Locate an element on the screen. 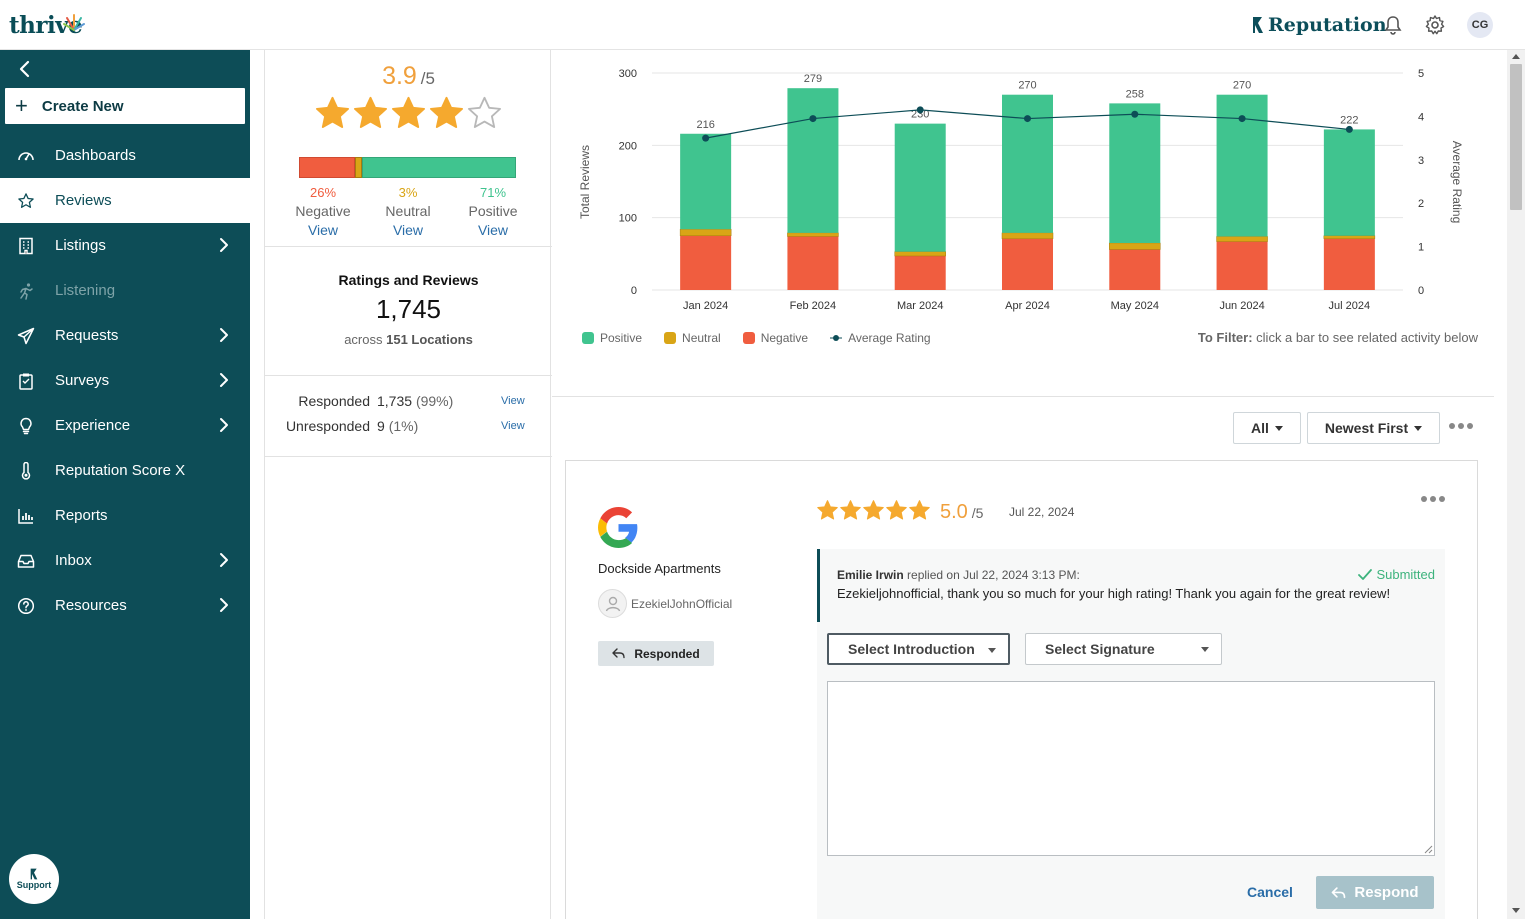  bar-neutral-jul-2024 is located at coordinates (1349, 237).